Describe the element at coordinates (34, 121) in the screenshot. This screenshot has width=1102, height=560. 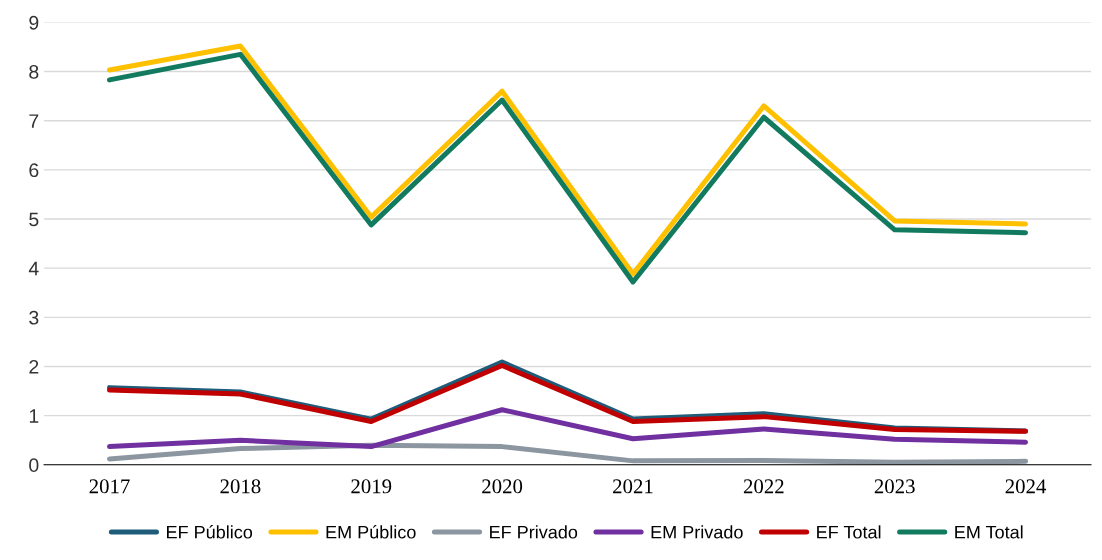
I see `y-tick-label: 7` at that location.